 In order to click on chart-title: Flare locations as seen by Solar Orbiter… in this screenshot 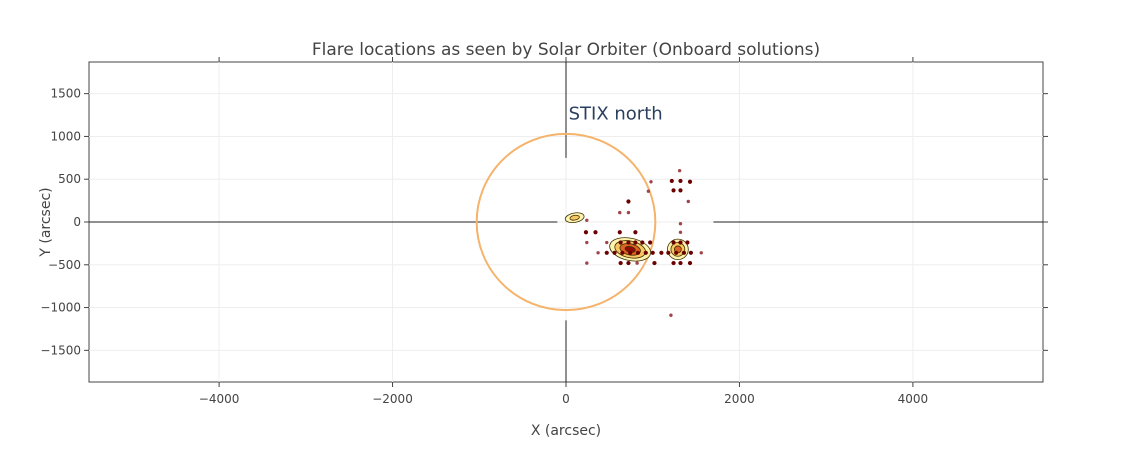, I will do `click(566, 50)`.